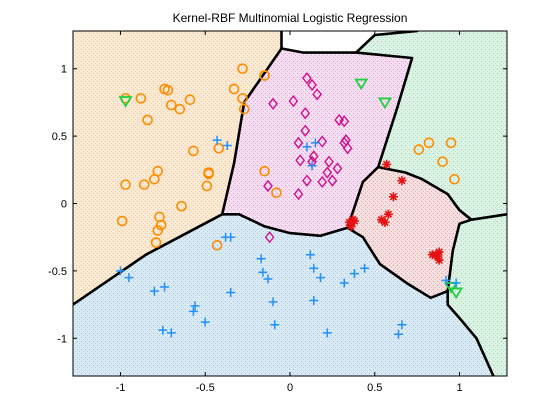  What do you see at coordinates (64, 205) in the screenshot?
I see `y-tick-label: 0` at bounding box center [64, 205].